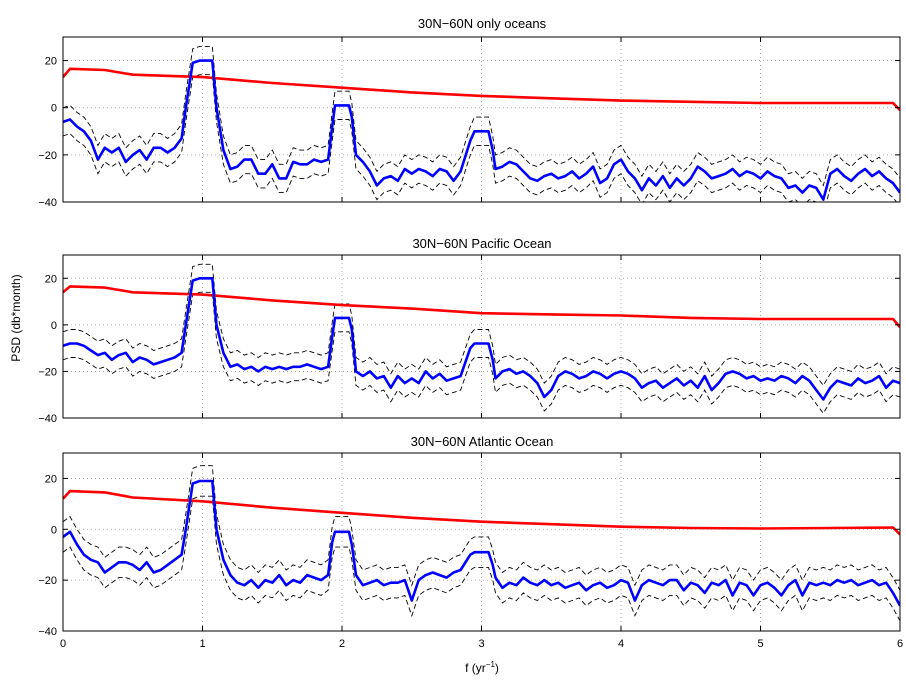 The width and height of the screenshot is (906, 682). Describe the element at coordinates (475, 668) in the screenshot. I see `x-axis-label-main: f (yr` at that location.